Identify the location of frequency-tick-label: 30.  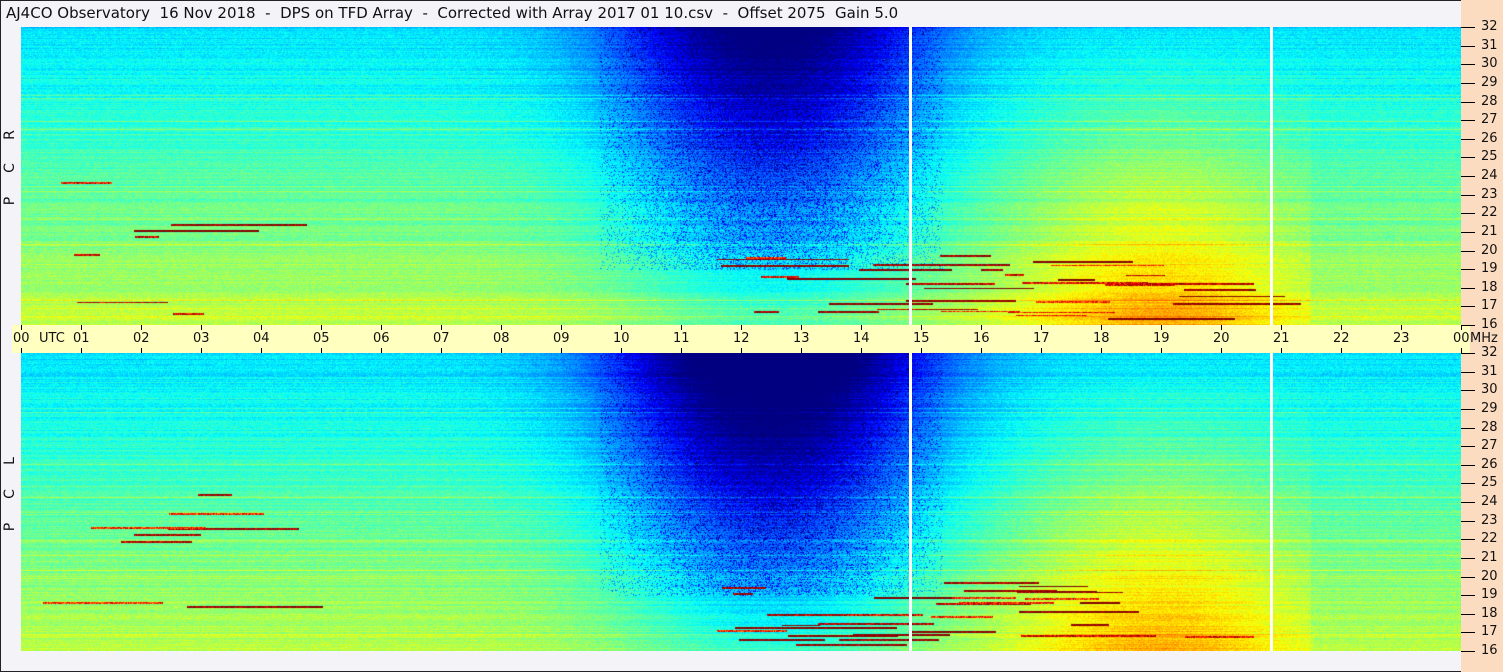
(1489, 64).